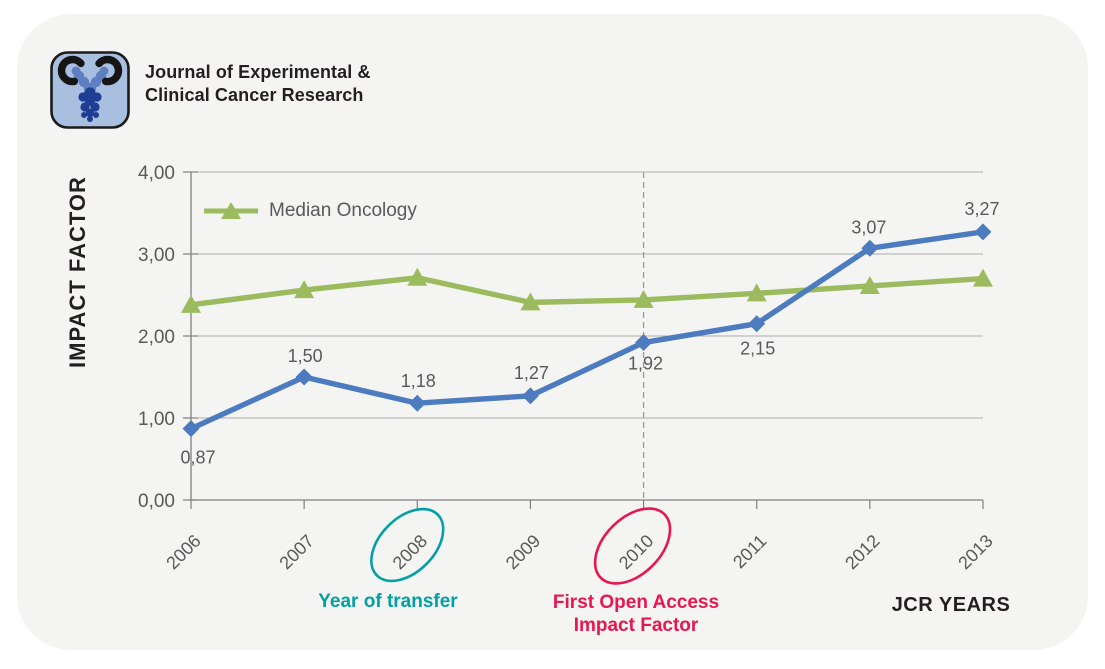  Describe the element at coordinates (757, 349) in the screenshot. I see `svg-text: 2,15` at that location.